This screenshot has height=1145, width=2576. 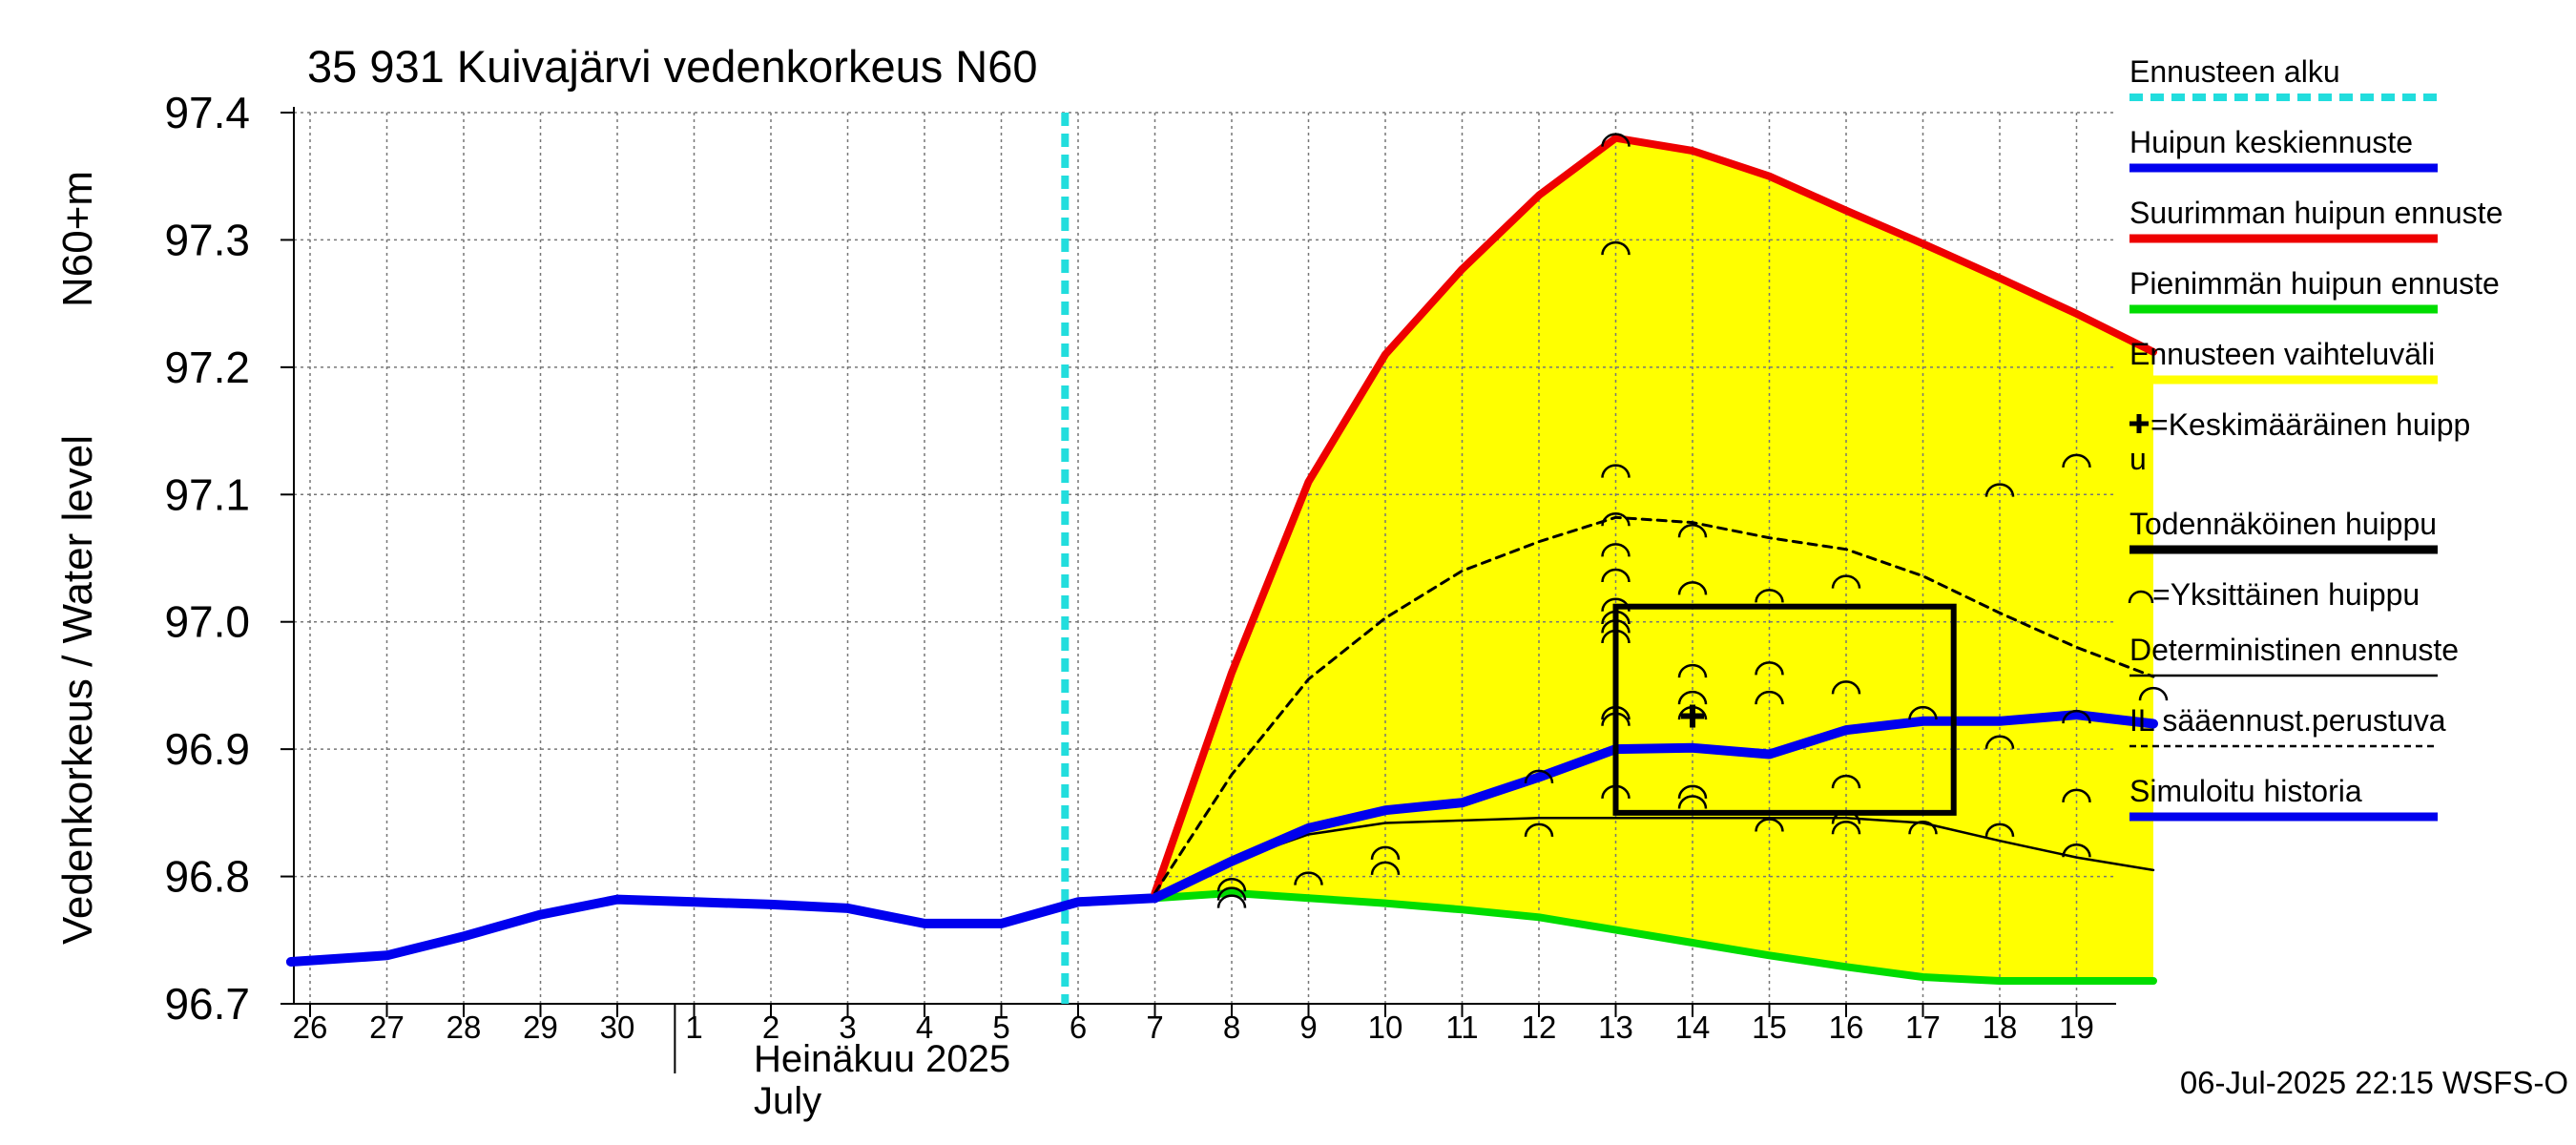 What do you see at coordinates (2287, 721) in the screenshot?
I see `legend-label: IL sääennust.perustuva` at bounding box center [2287, 721].